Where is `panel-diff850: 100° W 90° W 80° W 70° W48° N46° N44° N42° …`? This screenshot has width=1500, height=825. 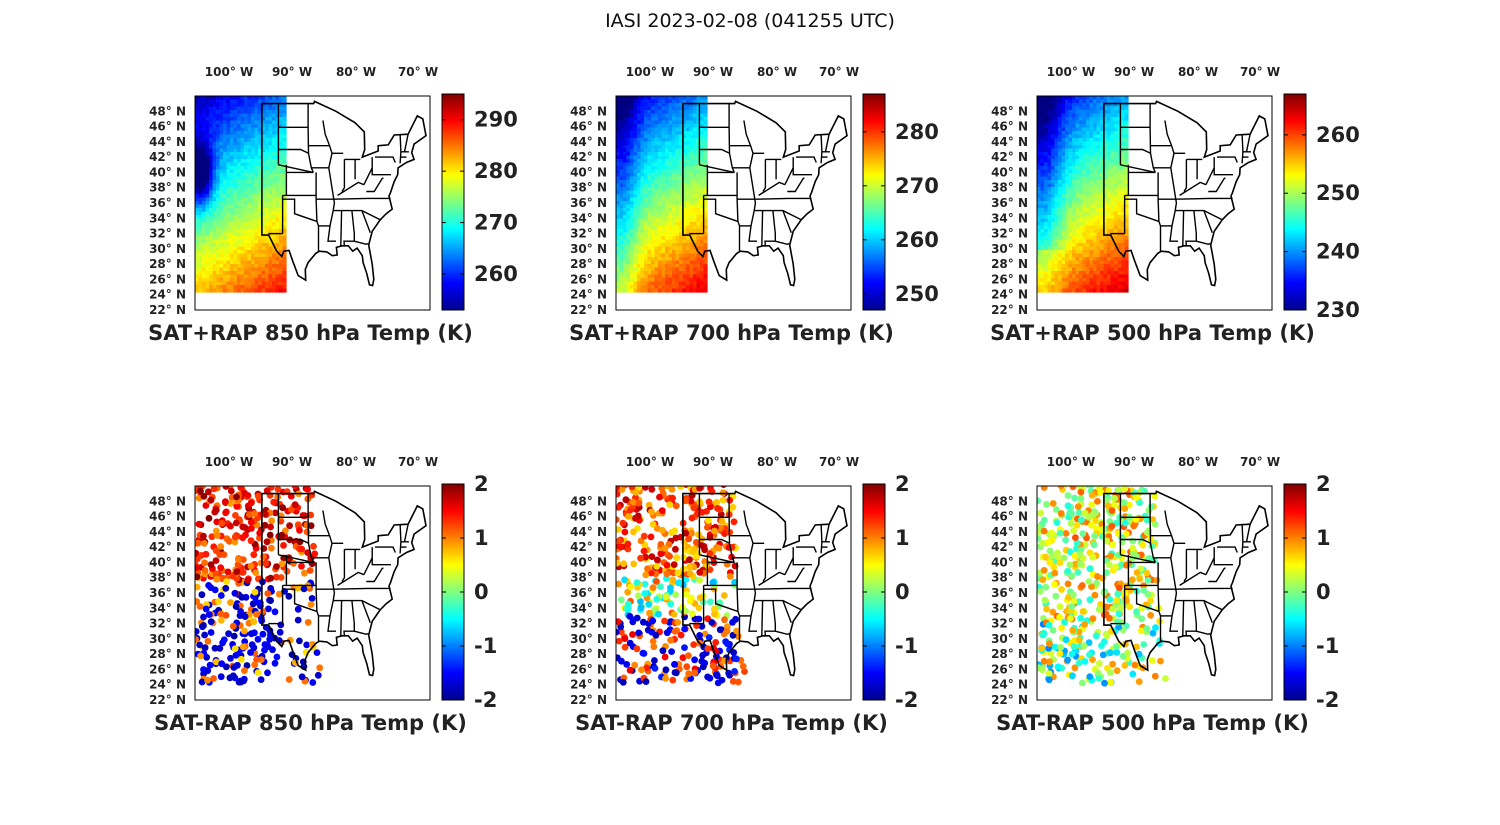 panel-diff850: 100° W 90° W 80° W 70° W48° N46° N44° N42° … is located at coordinates (323, 595).